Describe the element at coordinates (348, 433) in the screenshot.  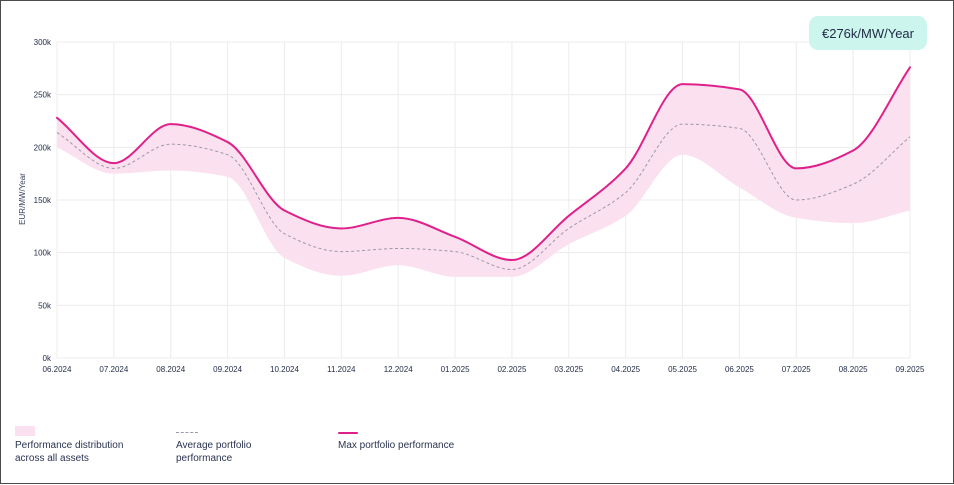
I see `legend-line-swatch` at that location.